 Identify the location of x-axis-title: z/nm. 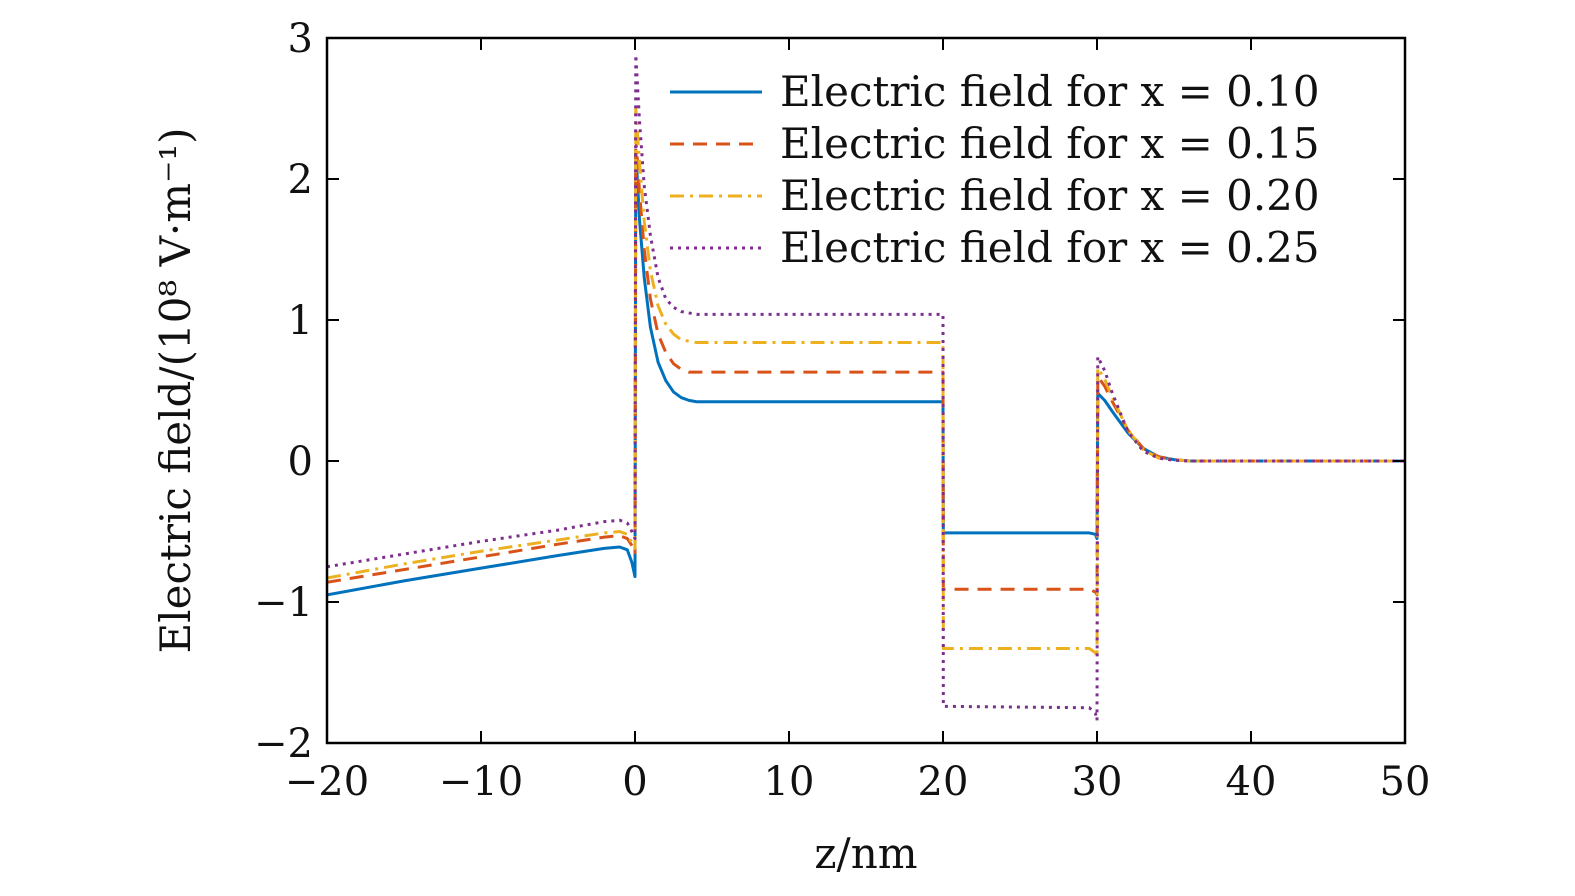
(865, 853).